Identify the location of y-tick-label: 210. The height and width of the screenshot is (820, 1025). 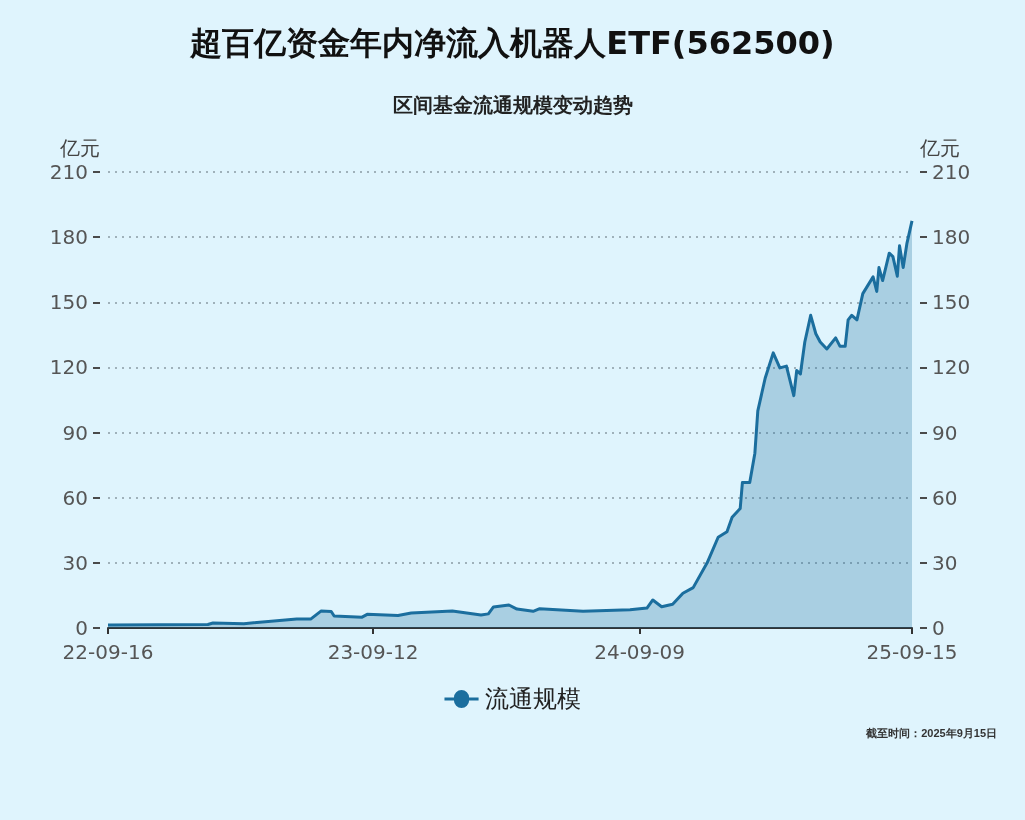
(68, 172).